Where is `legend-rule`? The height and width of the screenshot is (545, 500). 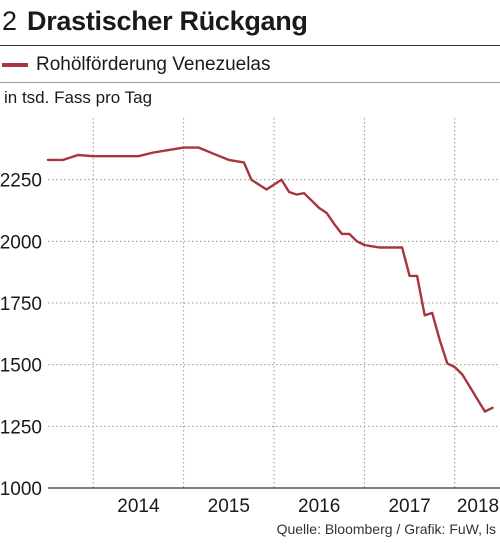
legend-rule is located at coordinates (250, 82).